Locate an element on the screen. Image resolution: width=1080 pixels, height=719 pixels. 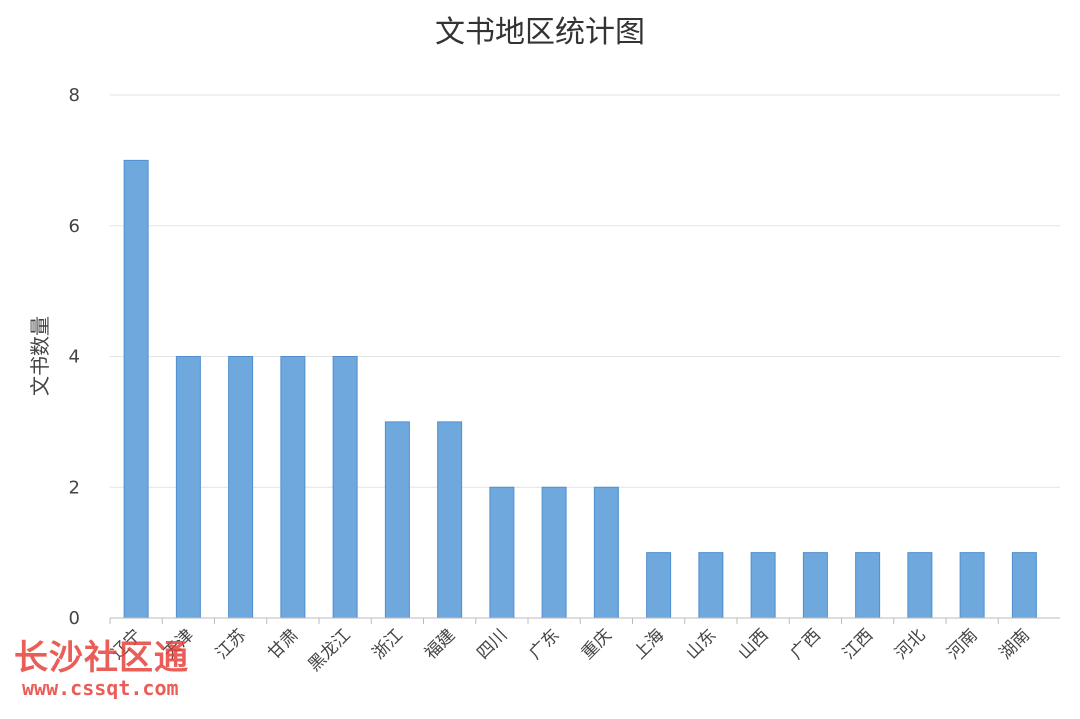
chart-title: 文书地区统计图 is located at coordinates (540, 32).